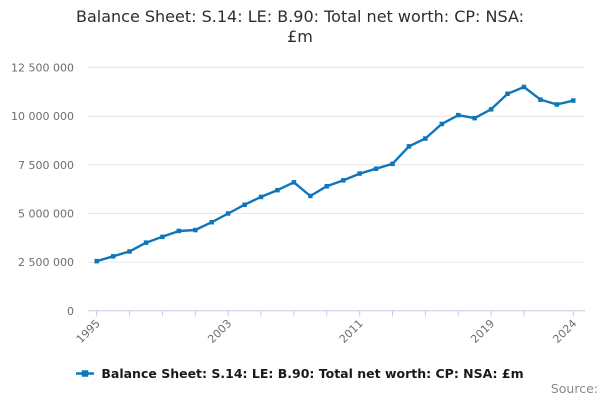 Image resolution: width=600 pixels, height=400 pixels. Describe the element at coordinates (46, 165) in the screenshot. I see `y-axis-tick-label: 7 500 000` at that location.